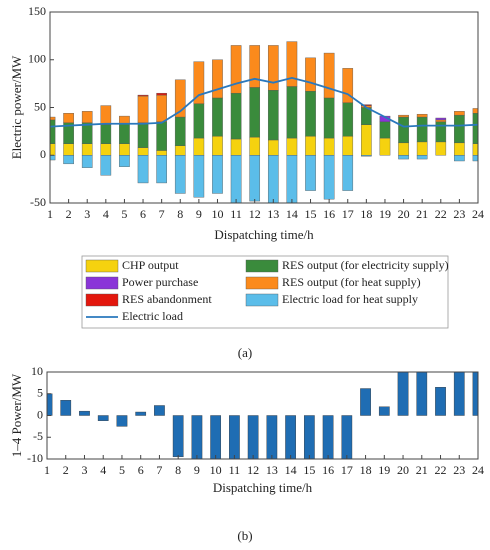 Image resolution: width=490 pixels, height=550 pixels. What do you see at coordinates (106, 214) in the screenshot?
I see `x-tick-label: 4` at bounding box center [106, 214].